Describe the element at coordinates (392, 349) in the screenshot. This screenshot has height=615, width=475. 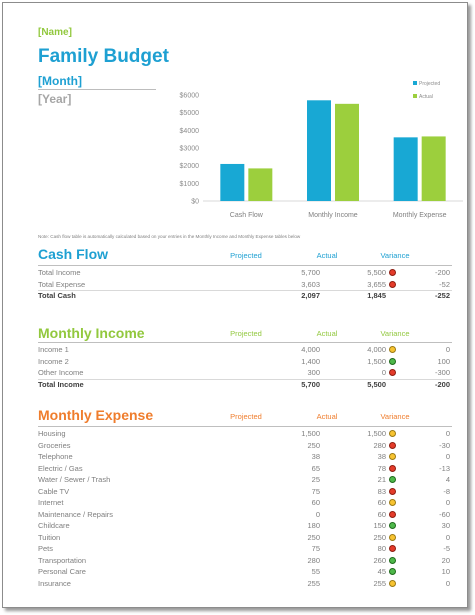
I see `status-yellow-icon` at that location.